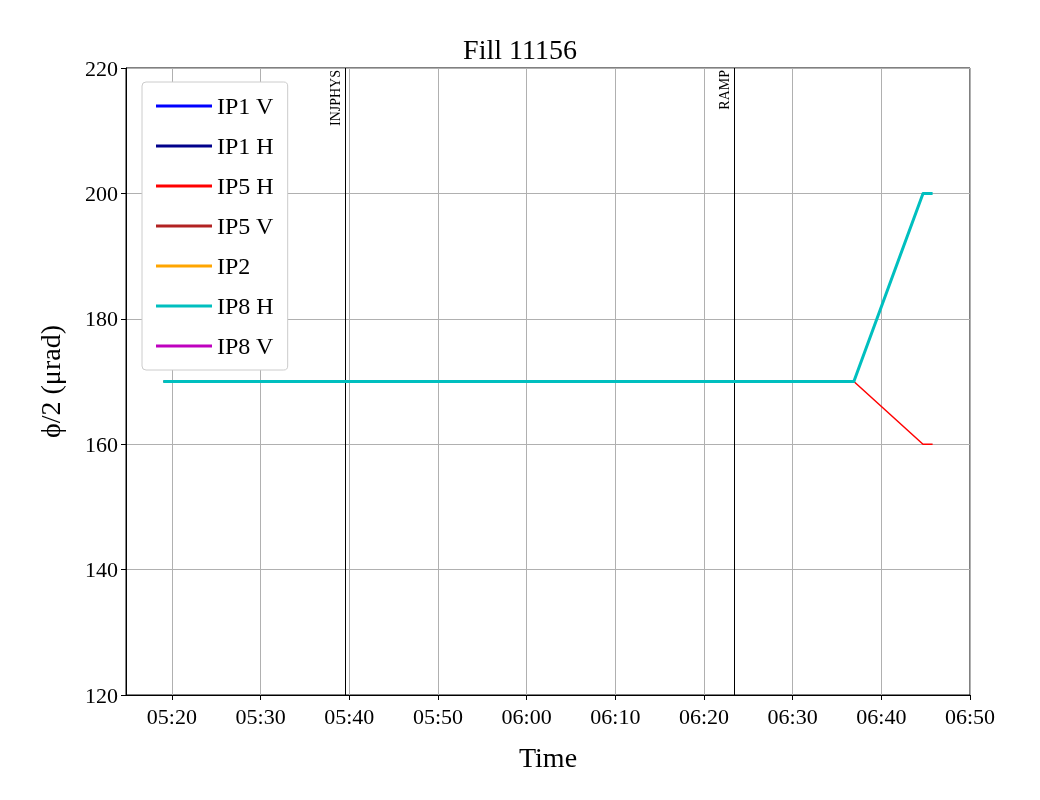 The width and height of the screenshot is (1040, 800). What do you see at coordinates (520, 49) in the screenshot?
I see `chart-title: Fill 11156` at bounding box center [520, 49].